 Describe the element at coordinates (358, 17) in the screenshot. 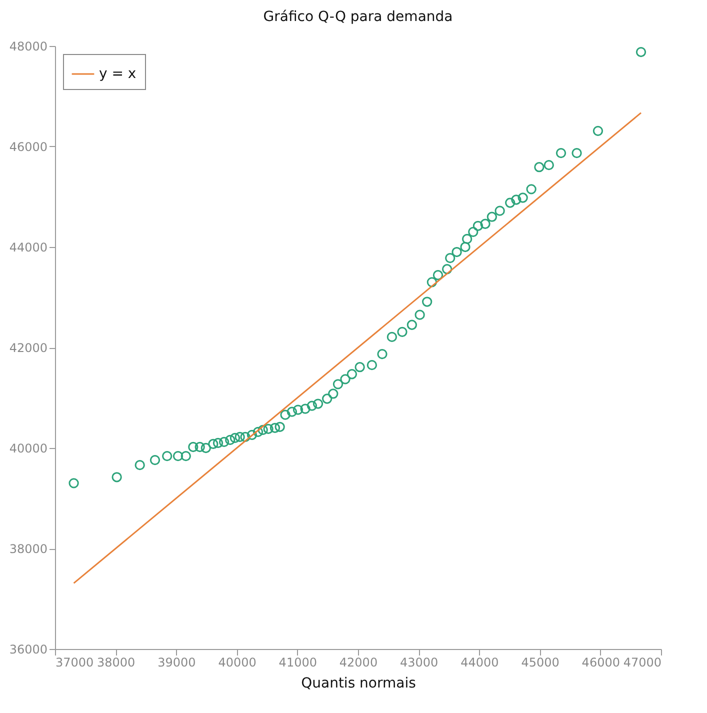

I see `chart-title: Gráfico Q-Q para demanda` at that location.